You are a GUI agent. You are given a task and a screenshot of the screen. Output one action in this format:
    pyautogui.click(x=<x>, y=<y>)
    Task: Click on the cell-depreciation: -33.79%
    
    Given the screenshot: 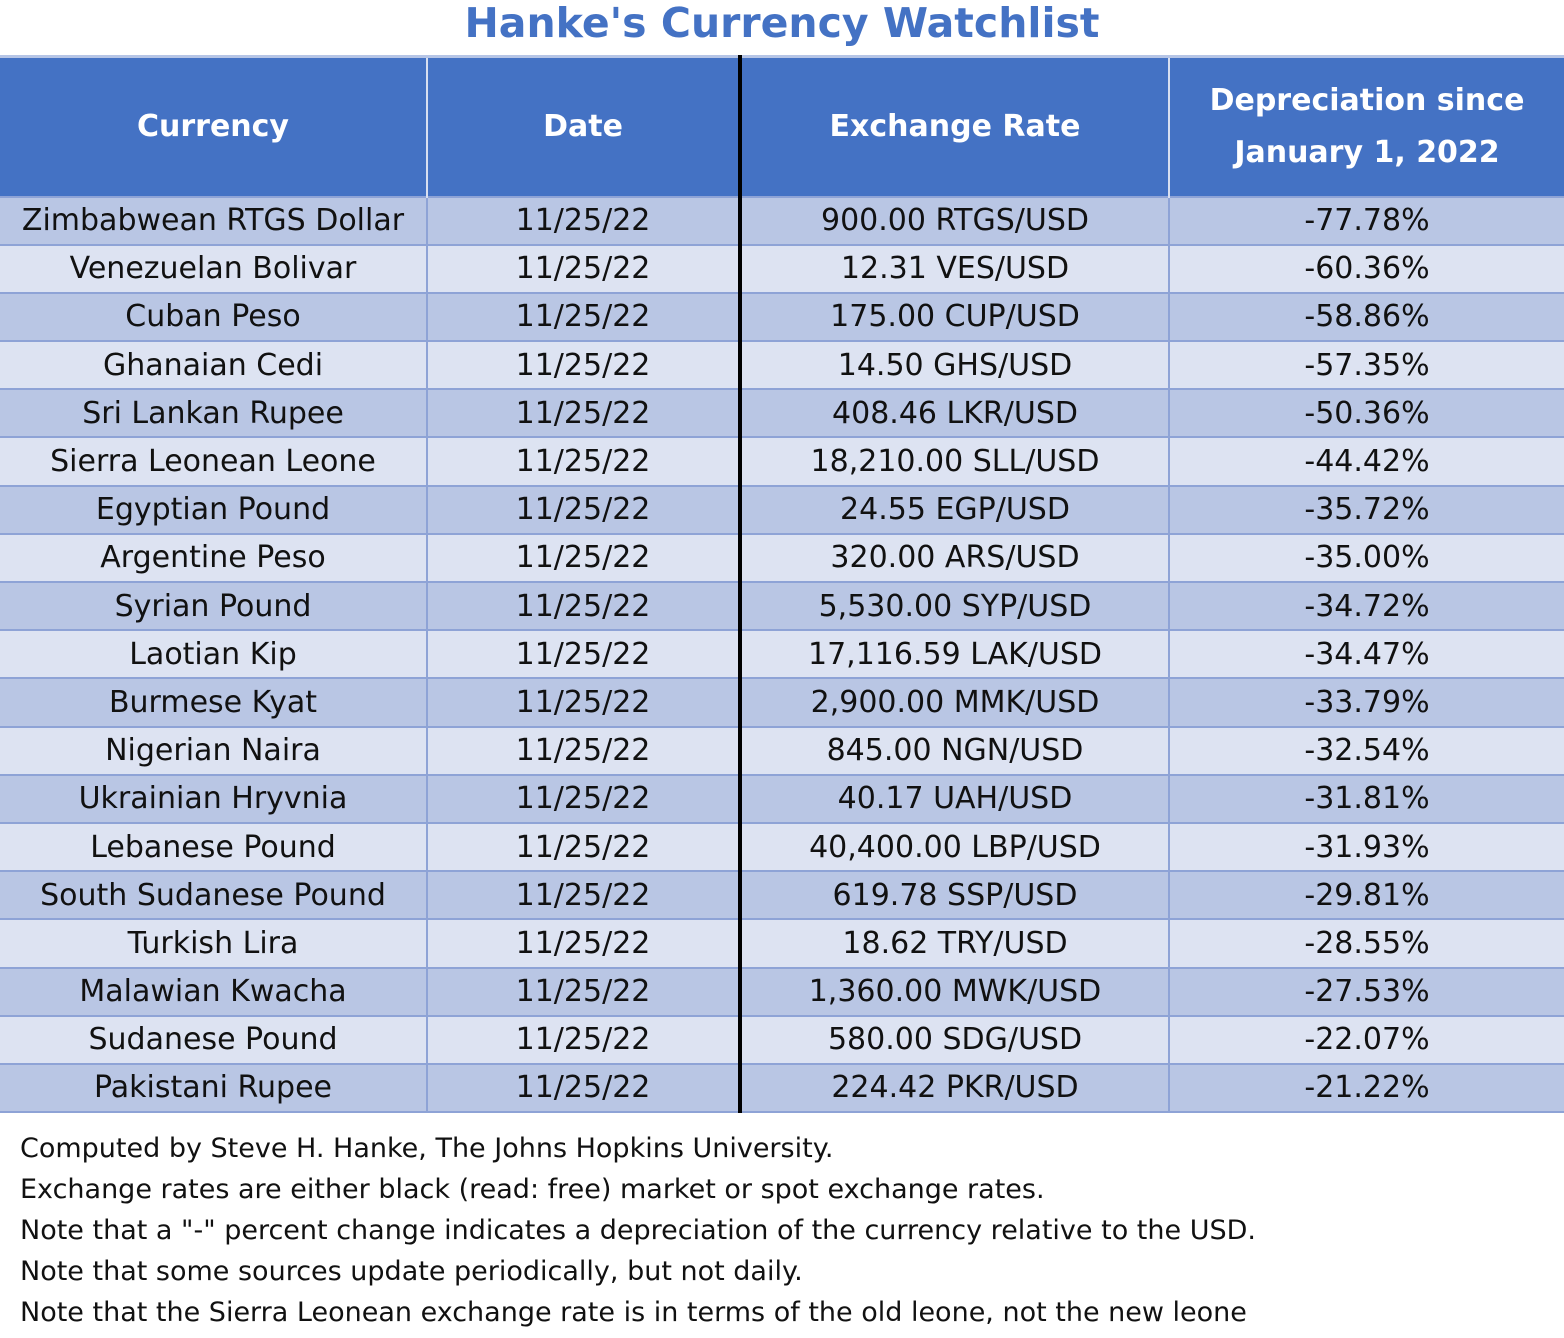 What is the action you would take?
    pyautogui.click(x=1366, y=702)
    